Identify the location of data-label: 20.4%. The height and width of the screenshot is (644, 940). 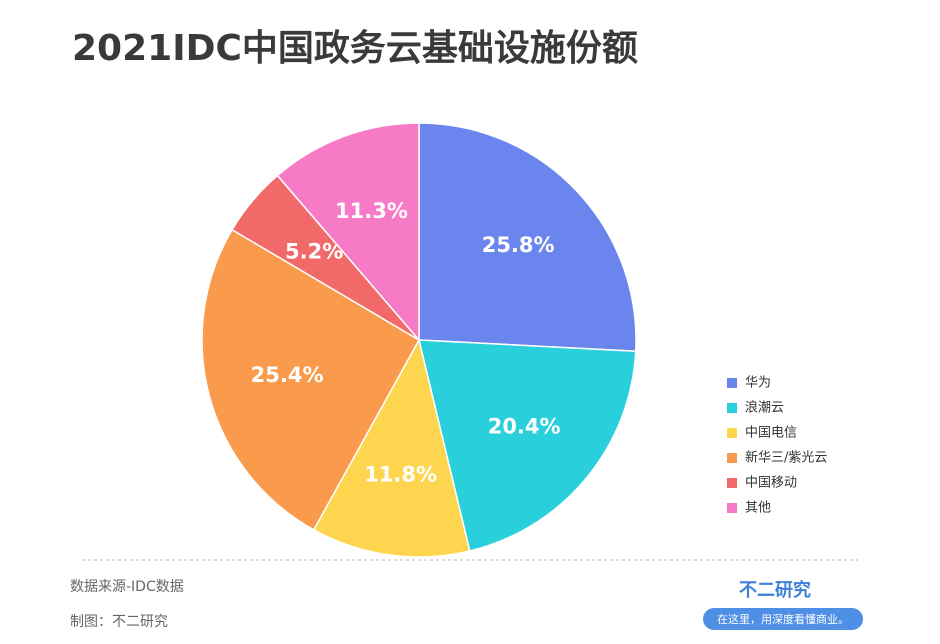
(524, 426).